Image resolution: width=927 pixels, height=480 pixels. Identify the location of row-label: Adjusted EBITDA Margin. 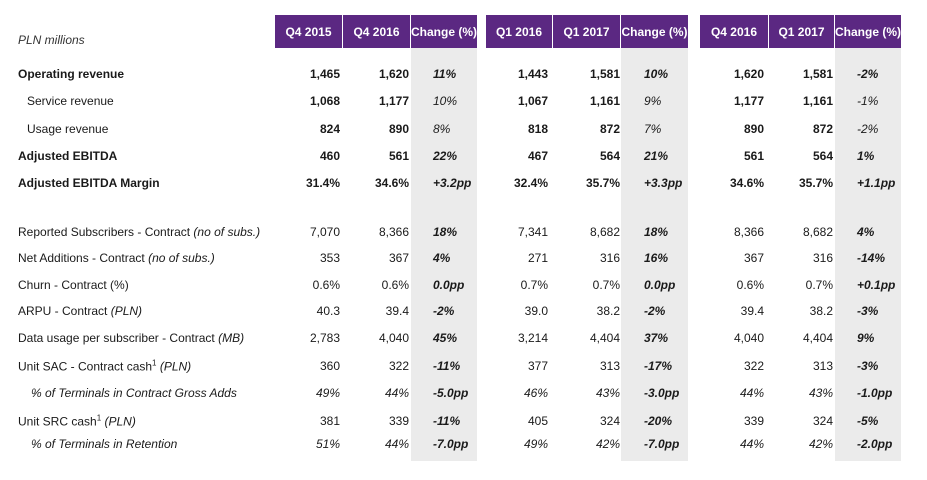
(89, 183).